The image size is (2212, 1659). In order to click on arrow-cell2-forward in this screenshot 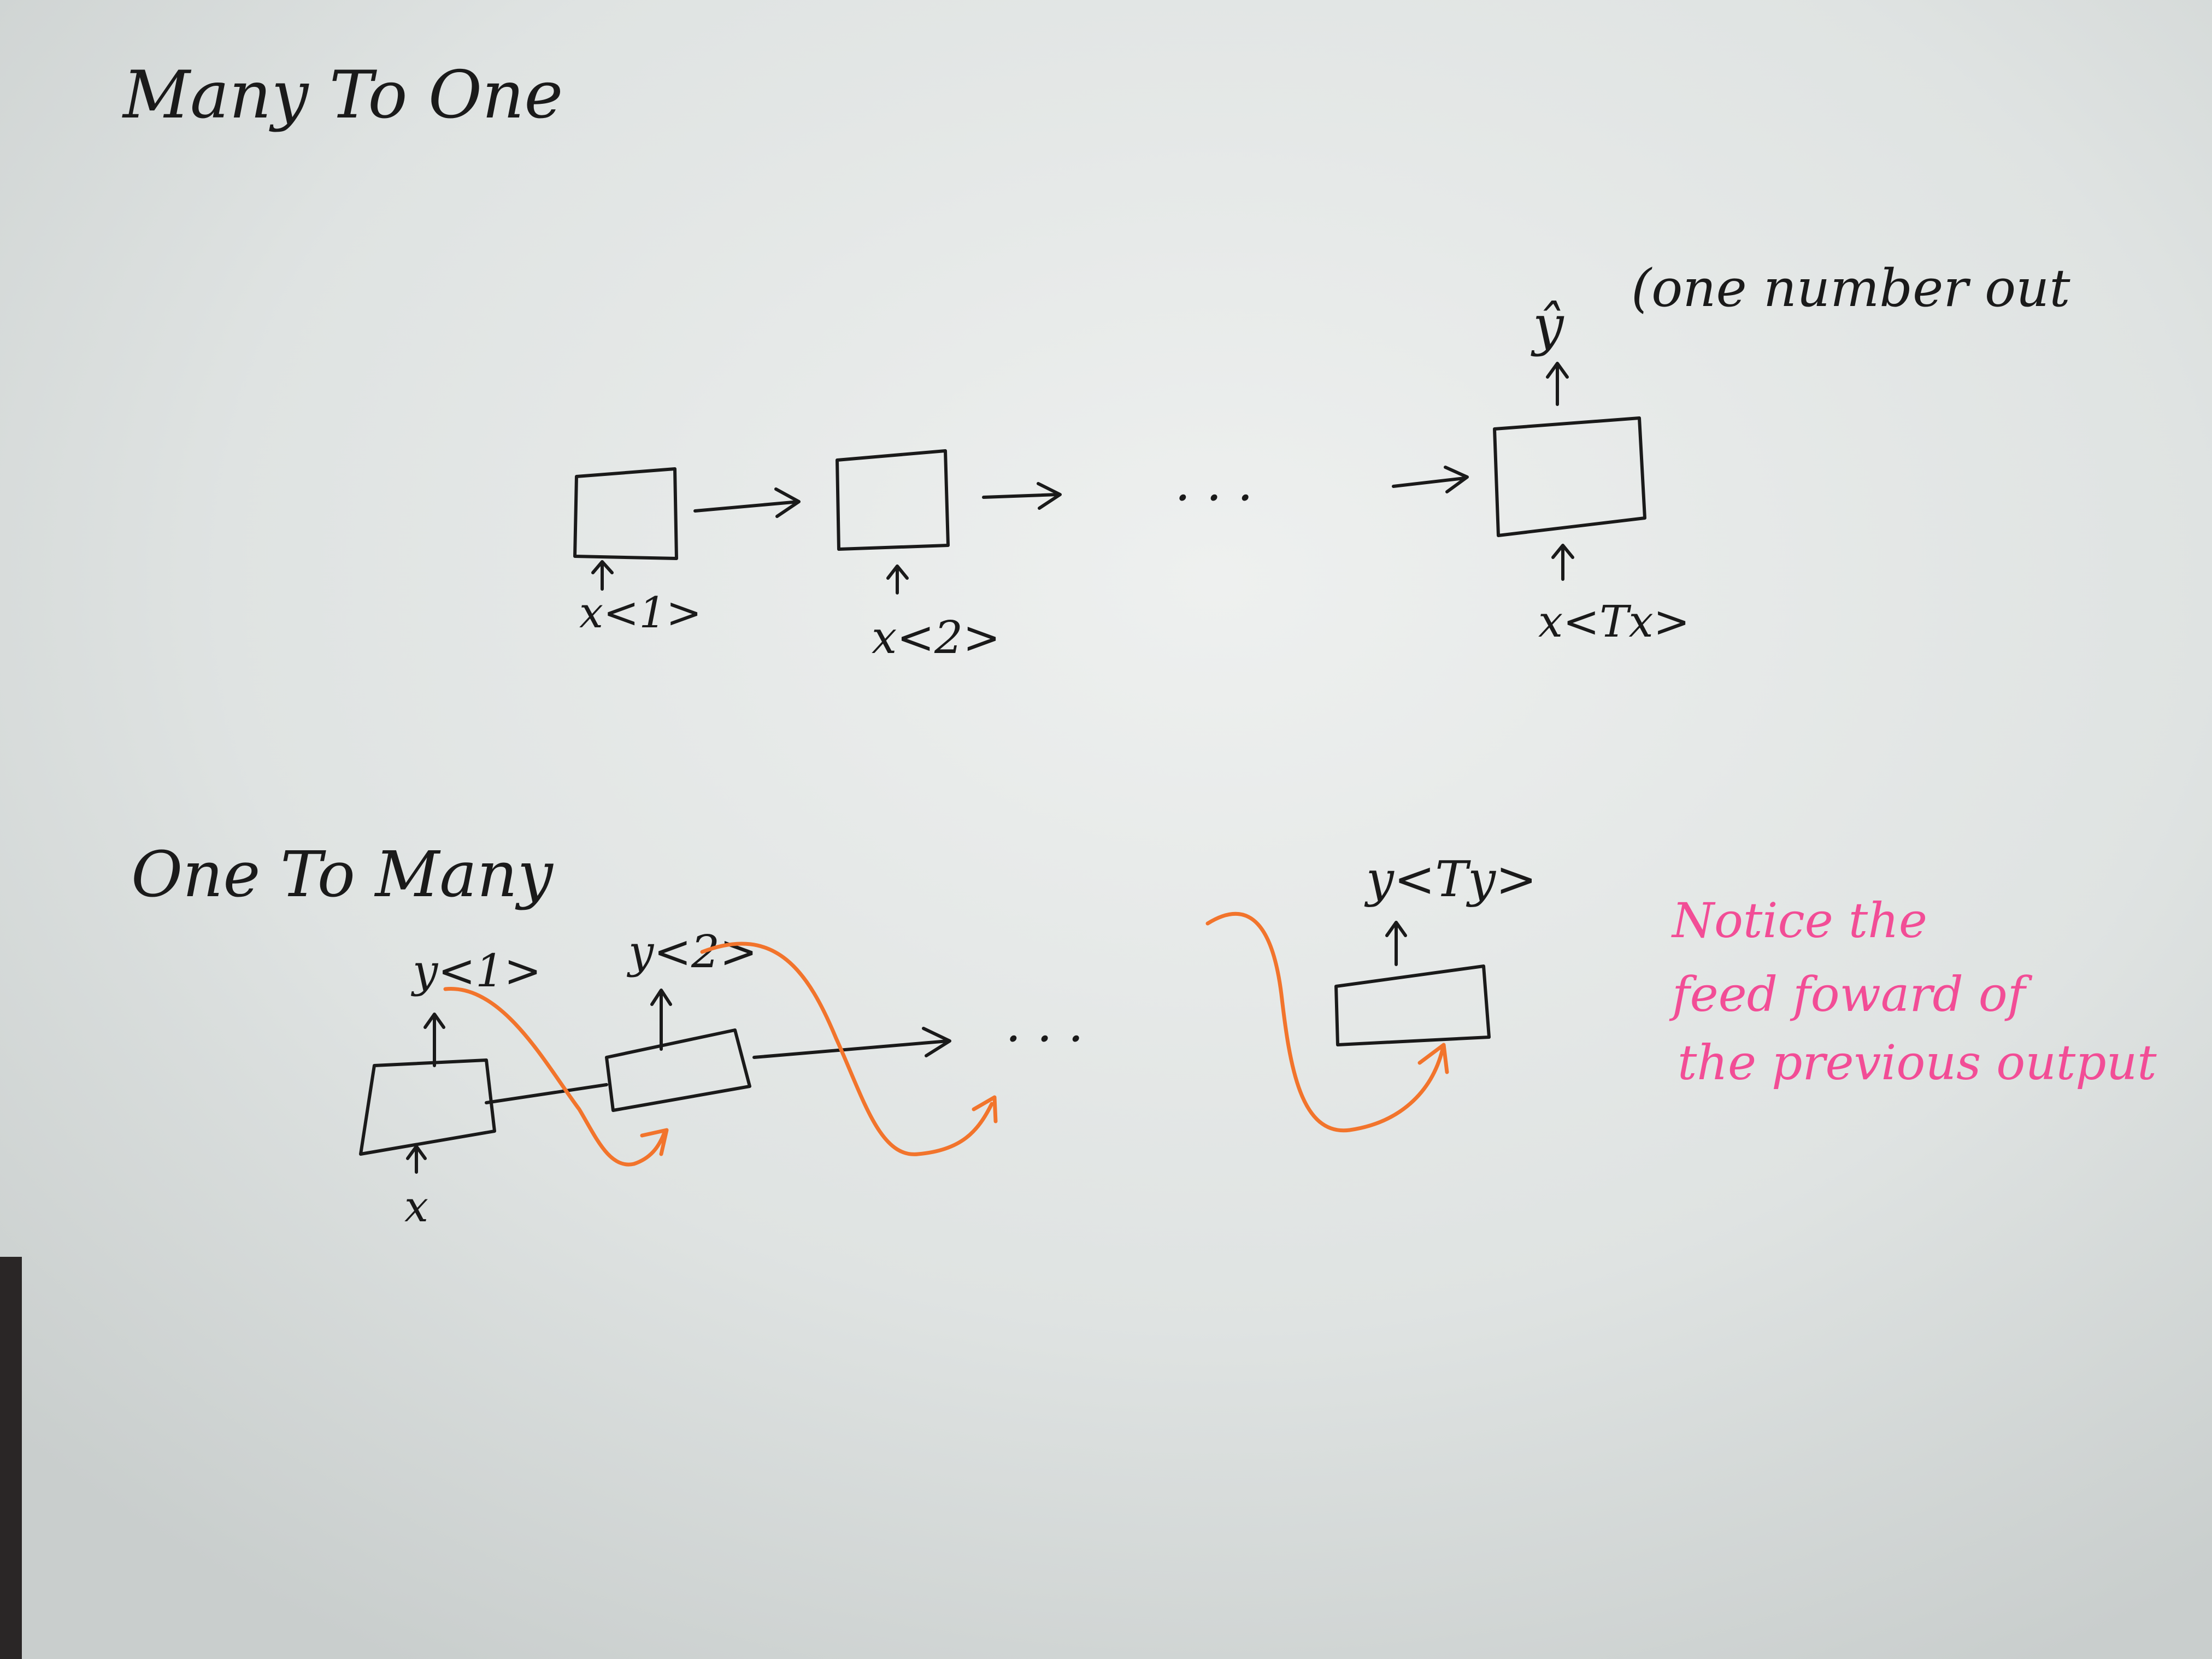, I will do `click(1022, 496)`.